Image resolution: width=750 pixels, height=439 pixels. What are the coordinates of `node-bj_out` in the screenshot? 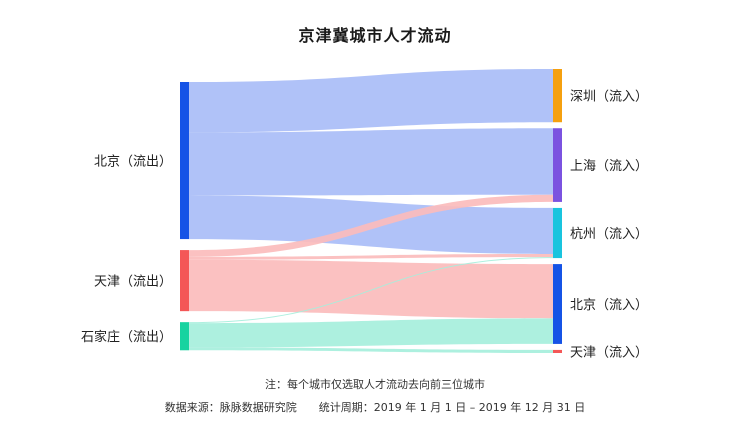 It's located at (184, 161).